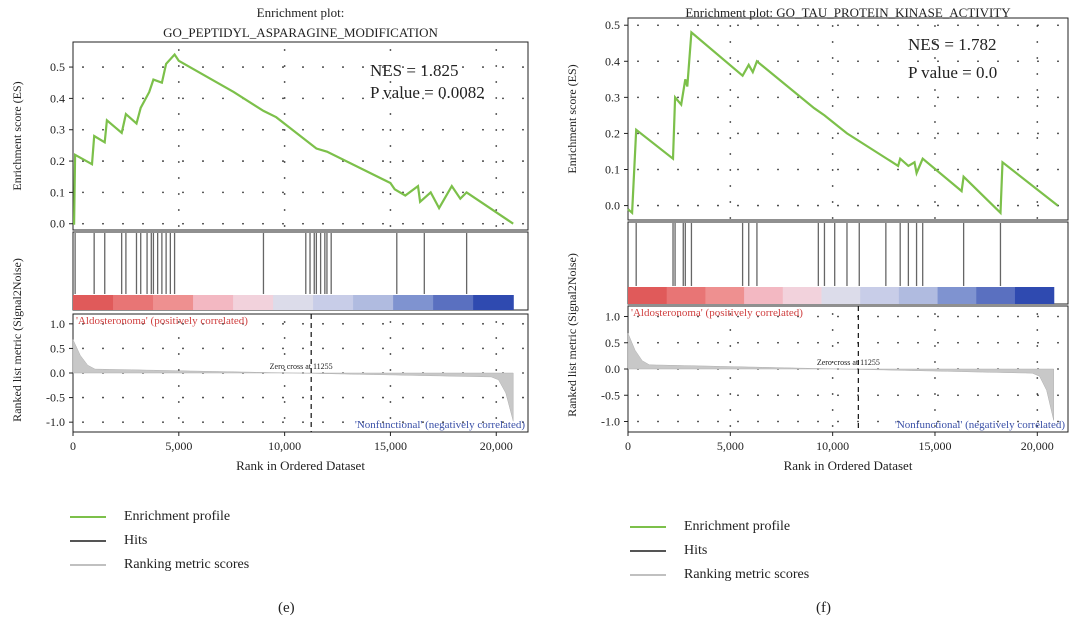  What do you see at coordinates (1037, 446) in the screenshot?
I see `xtick-label: 20,000` at bounding box center [1037, 446].